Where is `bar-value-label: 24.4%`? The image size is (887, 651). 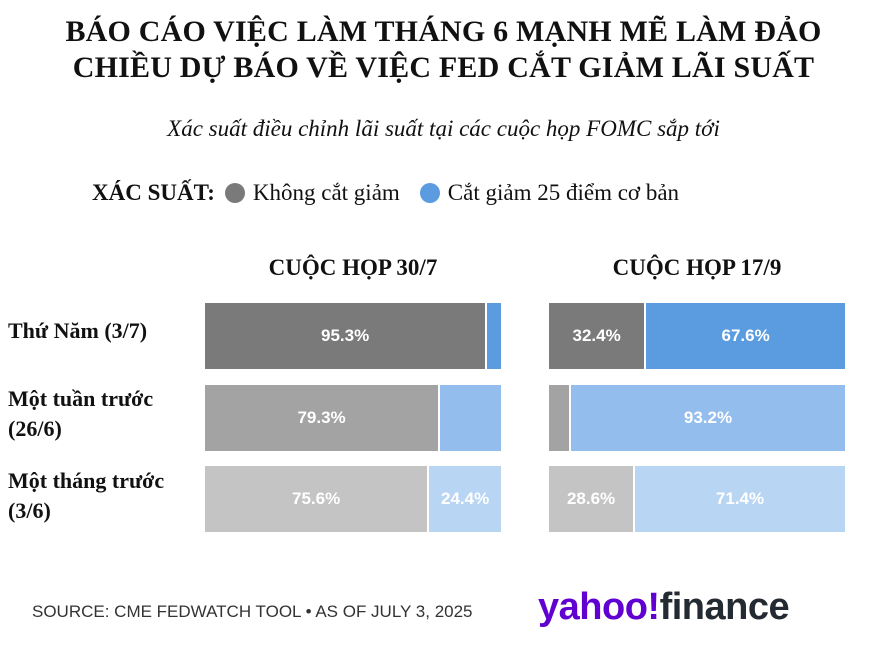
bar-value-label: 24.4% is located at coordinates (465, 498).